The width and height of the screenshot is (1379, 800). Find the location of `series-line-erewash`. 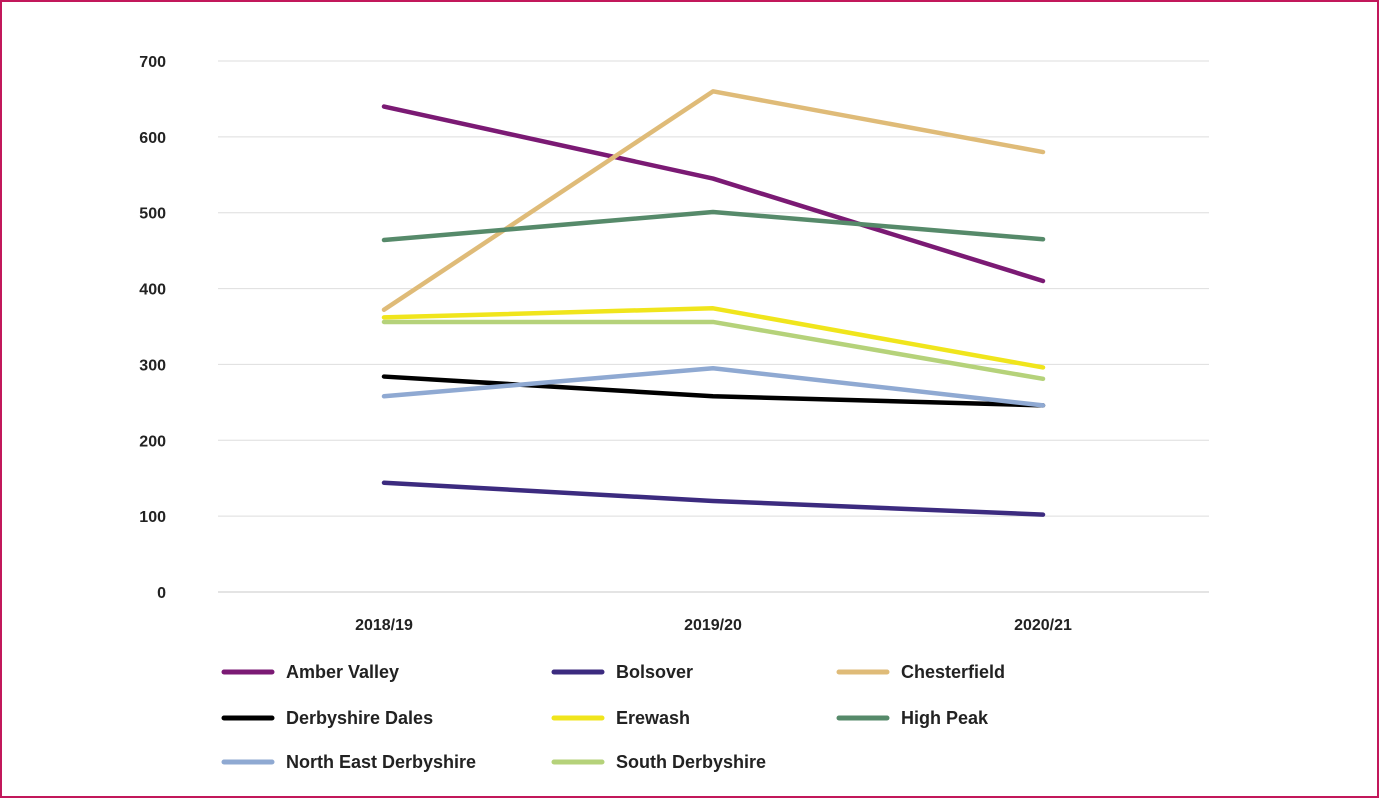

series-line-erewash is located at coordinates (713, 338).